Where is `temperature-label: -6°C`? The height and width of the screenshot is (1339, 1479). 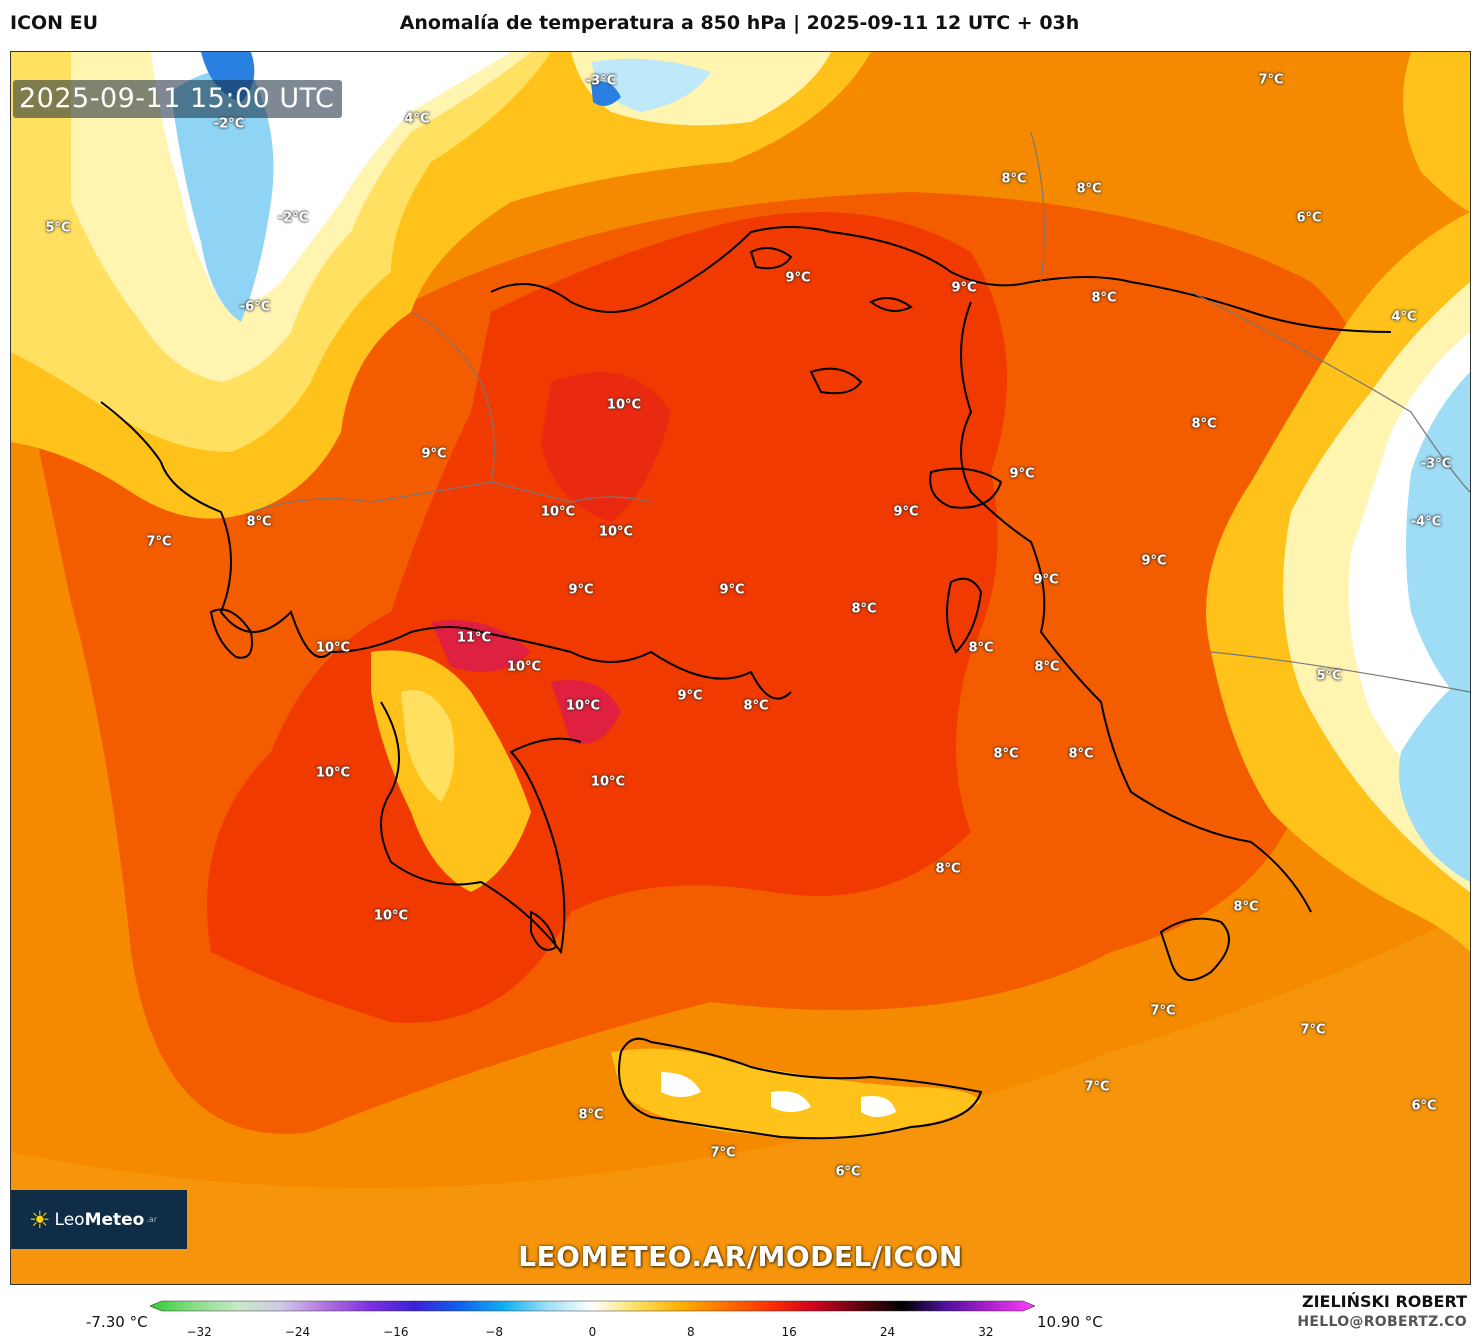 temperature-label: -6°C is located at coordinates (255, 307).